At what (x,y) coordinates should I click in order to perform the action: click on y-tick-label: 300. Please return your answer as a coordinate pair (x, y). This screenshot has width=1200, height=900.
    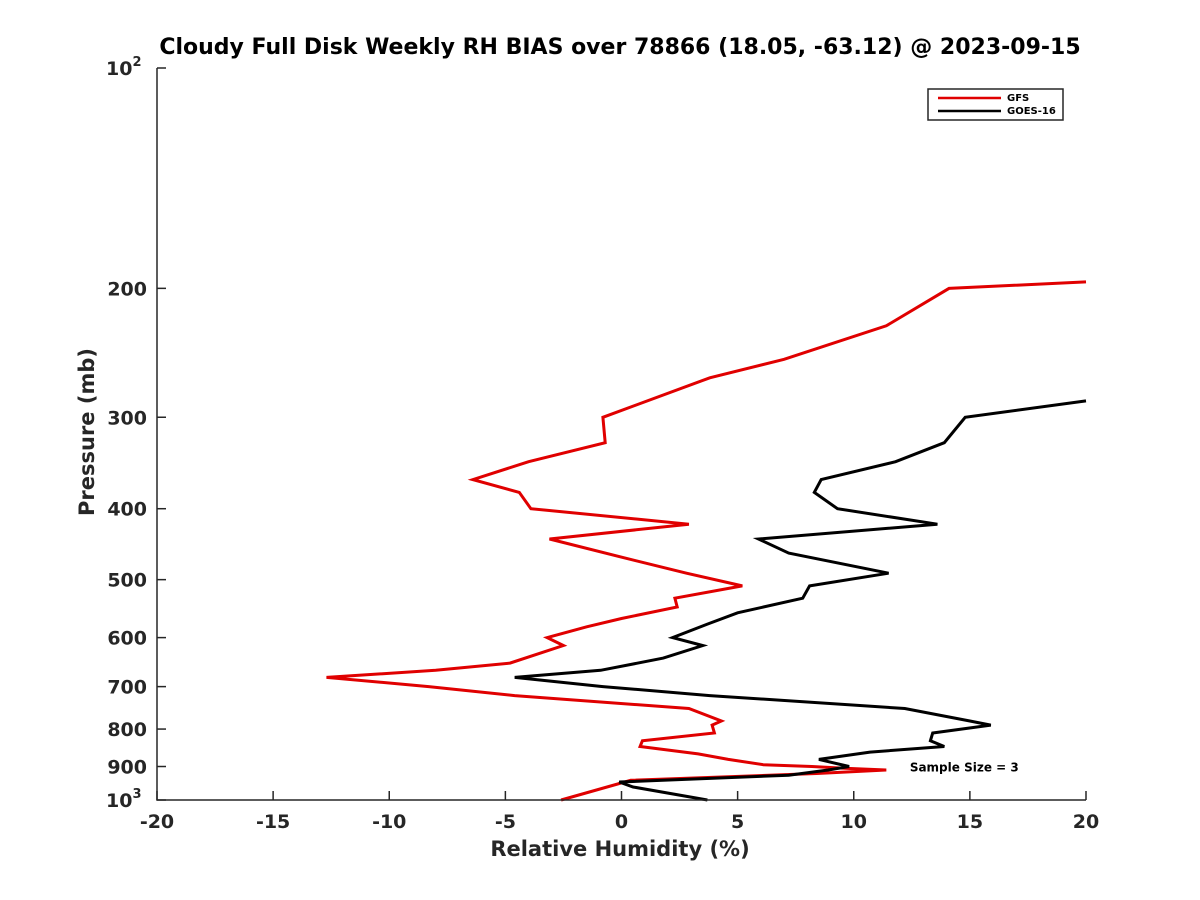
    Looking at the image, I should click on (127, 418).